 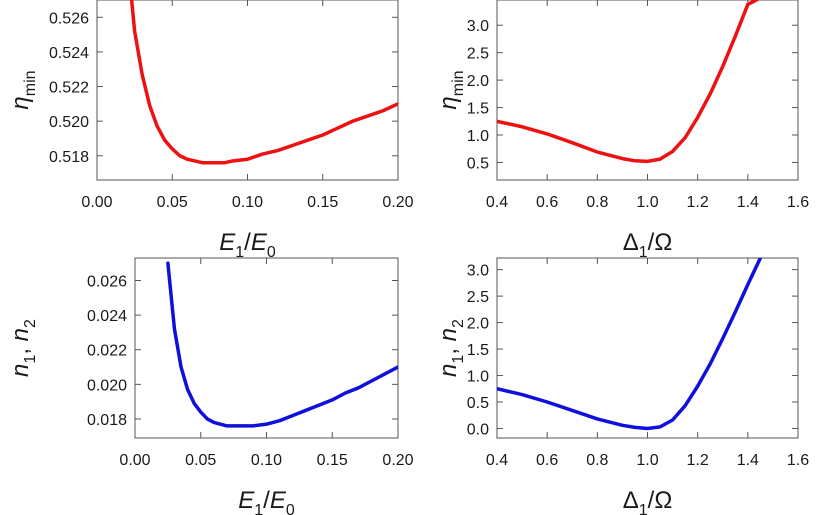 What do you see at coordinates (478, 429) in the screenshot?
I see `y-tick-label: 0.0` at bounding box center [478, 429].